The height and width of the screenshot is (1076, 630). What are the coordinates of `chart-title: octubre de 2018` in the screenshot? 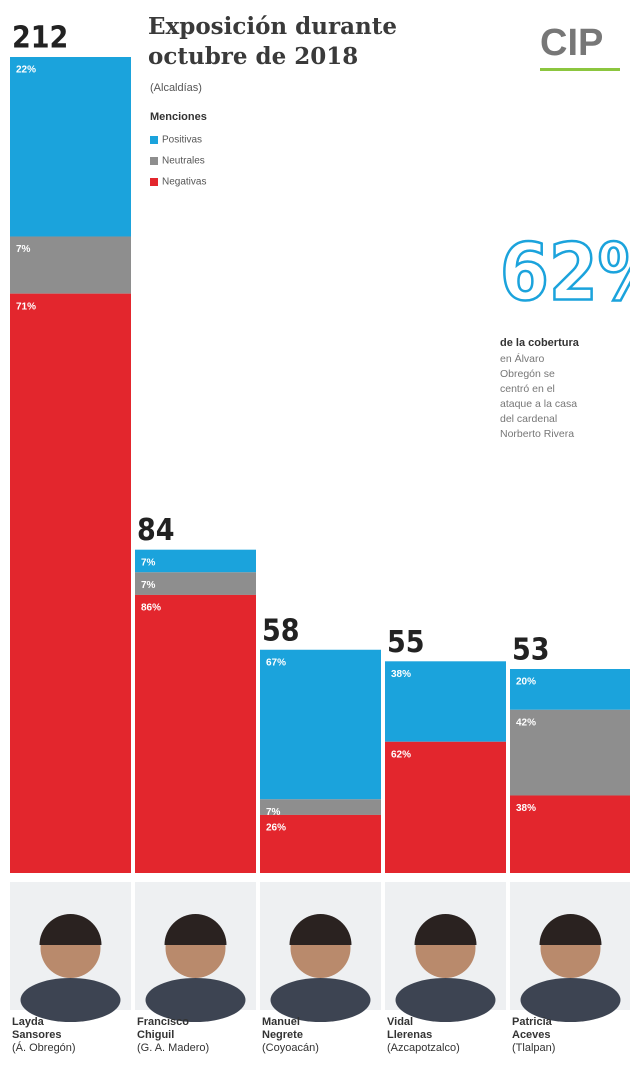 It's located at (253, 56).